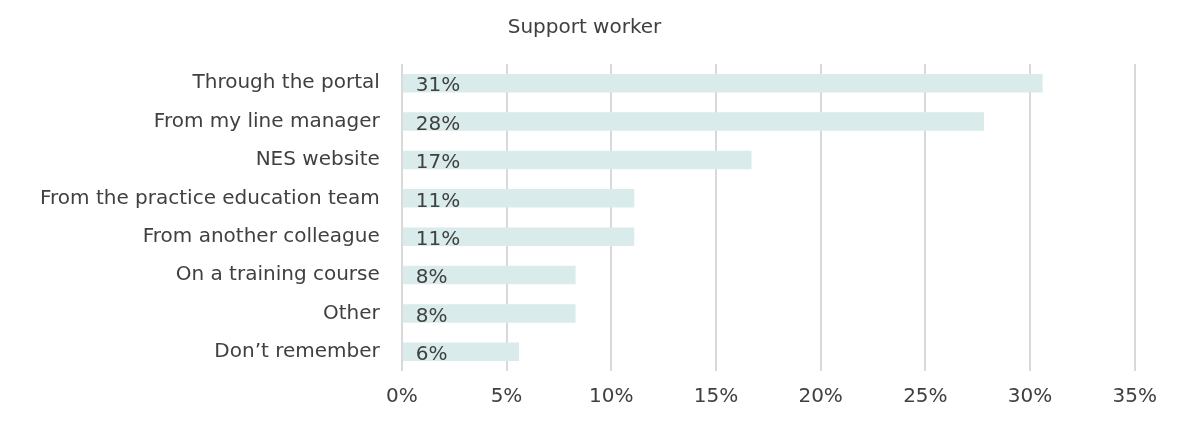 The width and height of the screenshot is (1179, 431). What do you see at coordinates (431, 353) in the screenshot?
I see `data-label: 6%` at bounding box center [431, 353].